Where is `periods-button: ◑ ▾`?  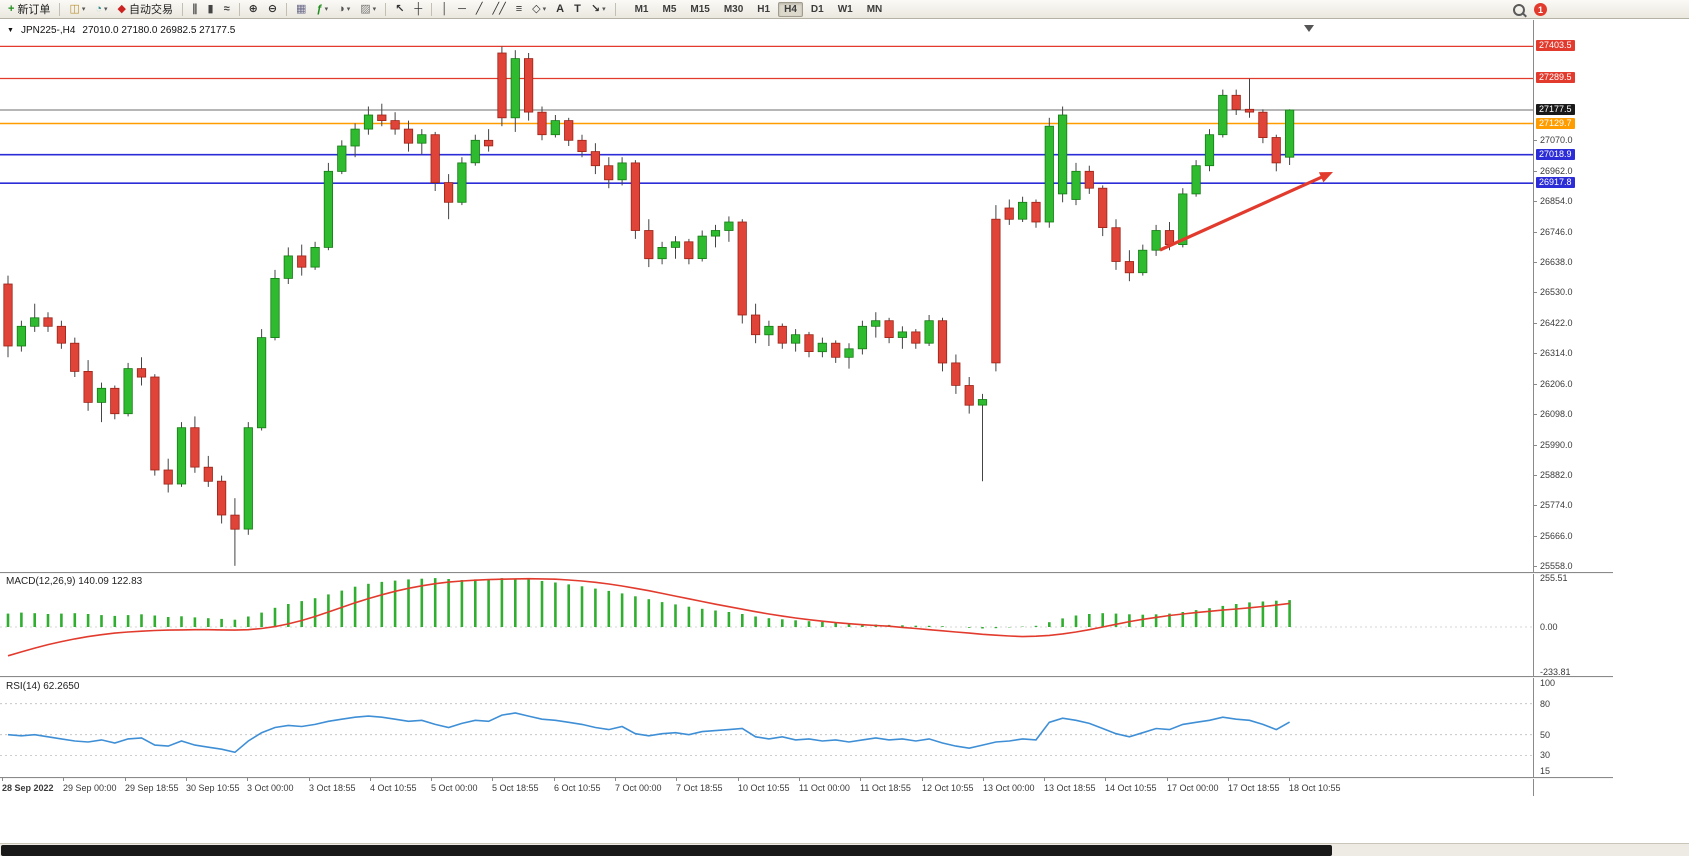
periods-button: ◑ ▾ is located at coordinates (344, 9).